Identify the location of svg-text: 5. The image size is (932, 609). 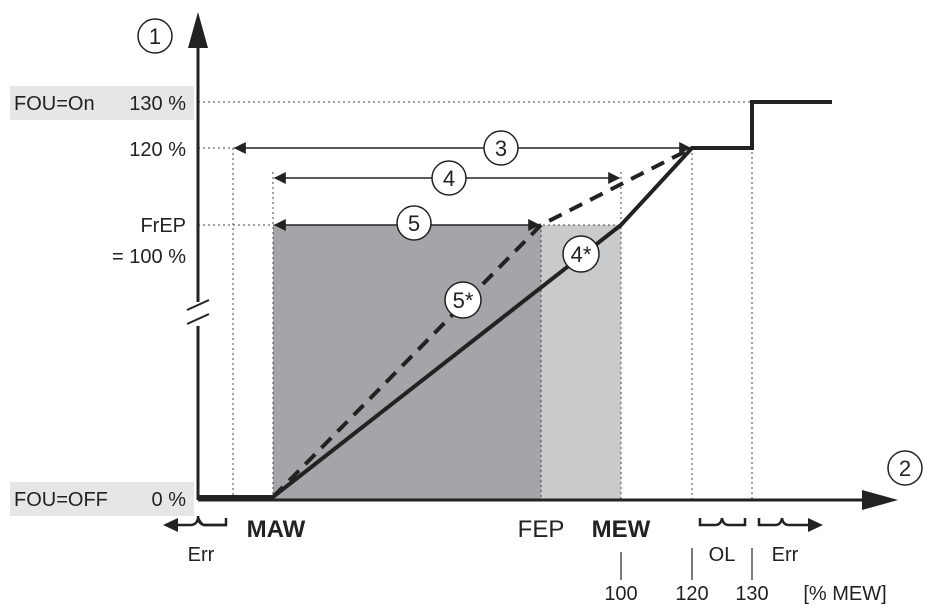
(414, 223).